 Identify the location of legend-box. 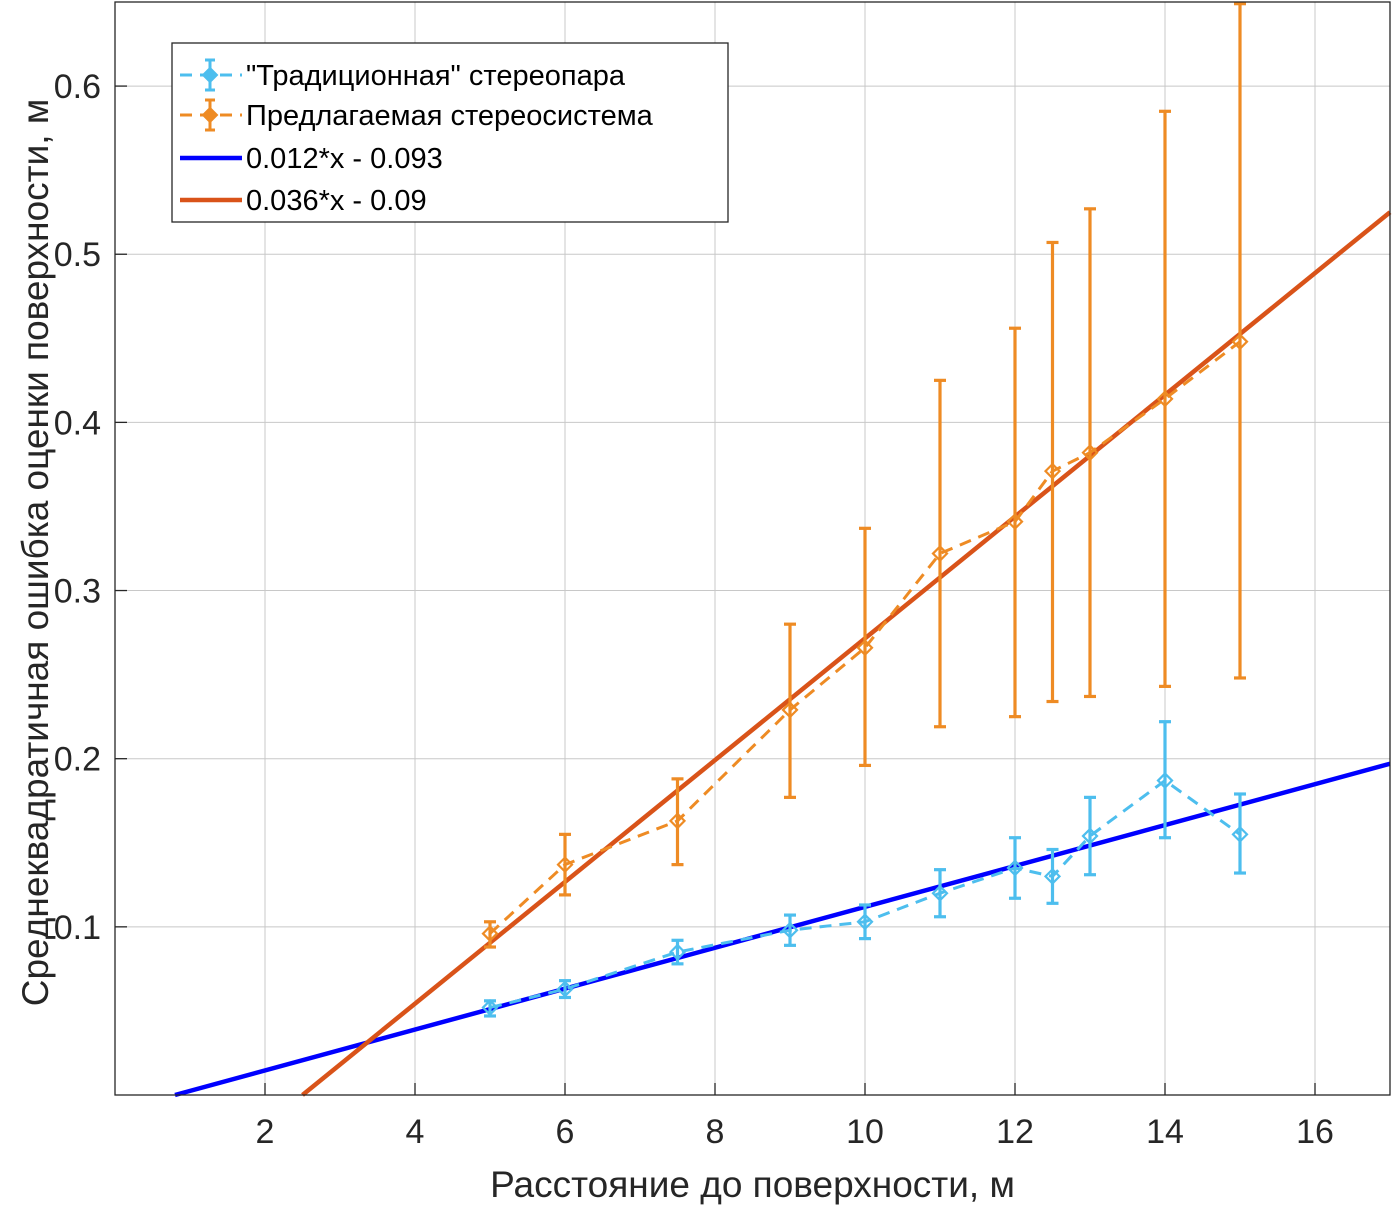
(450, 132).